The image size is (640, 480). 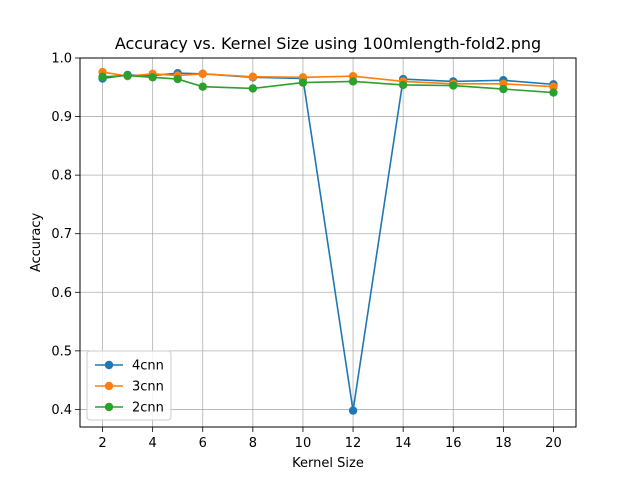 What do you see at coordinates (102, 443) in the screenshot?
I see `x-tick-label: 2` at bounding box center [102, 443].